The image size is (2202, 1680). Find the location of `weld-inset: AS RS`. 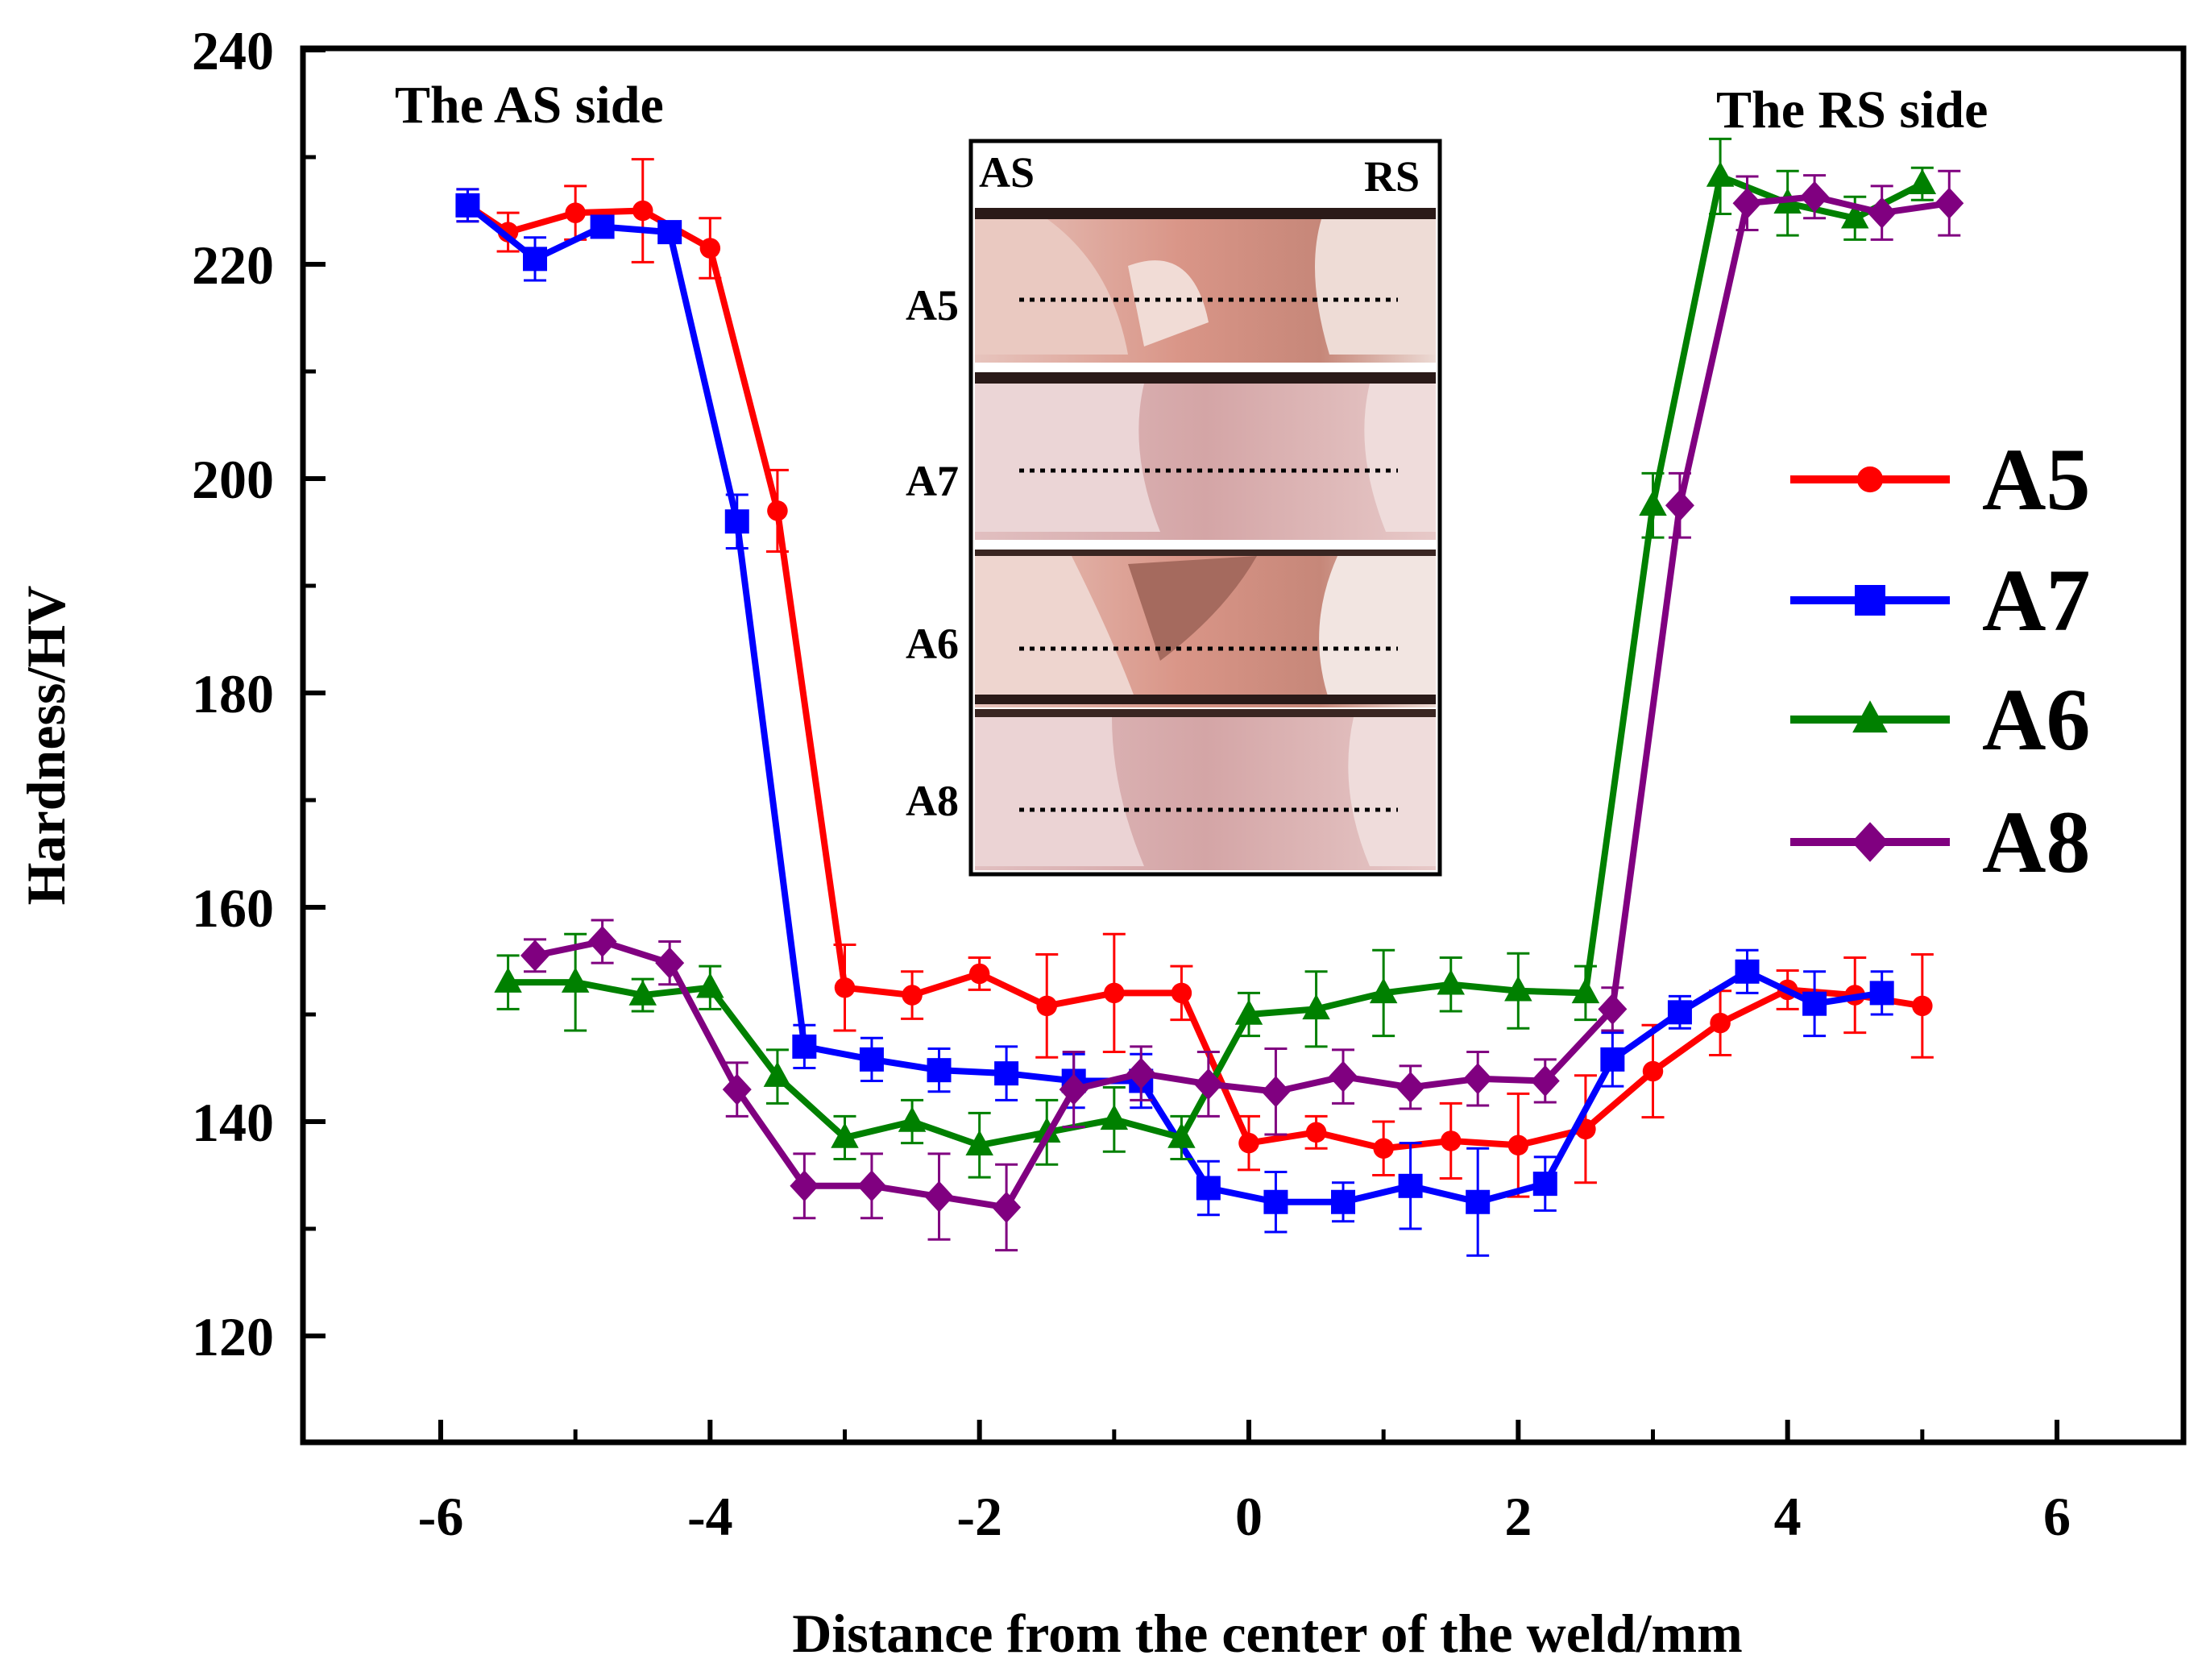

weld-inset: AS RS is located at coordinates (1174, 508).